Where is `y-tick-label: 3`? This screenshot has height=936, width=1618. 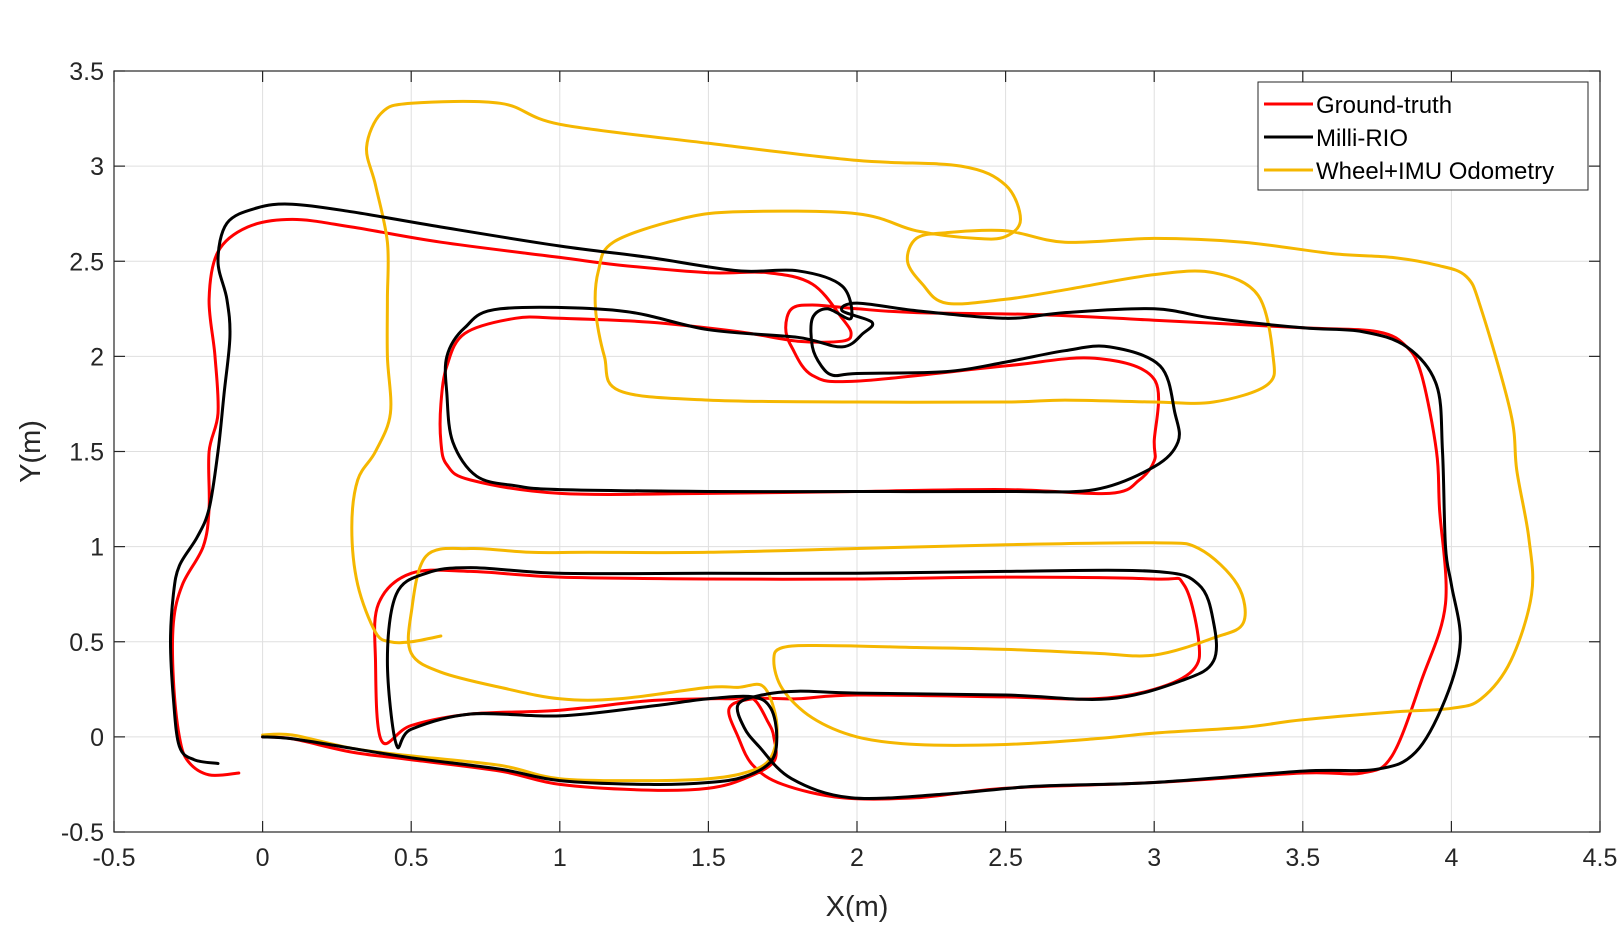 y-tick-label: 3 is located at coordinates (97, 167).